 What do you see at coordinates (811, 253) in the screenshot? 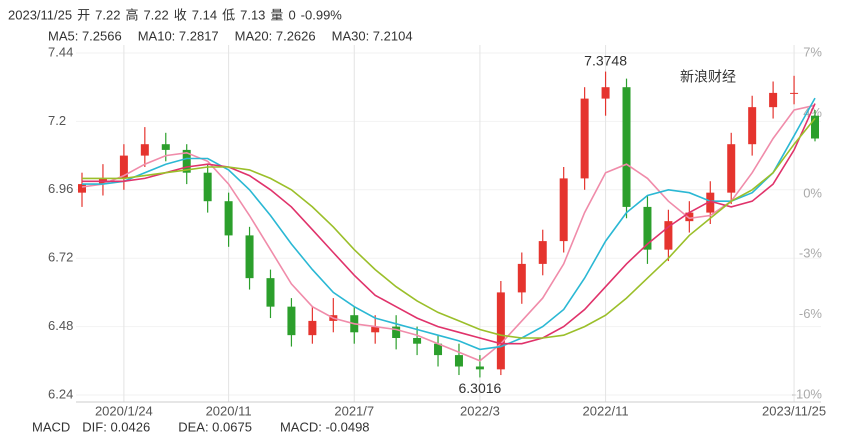
I see `y2-tick-label: -3%` at bounding box center [811, 253].